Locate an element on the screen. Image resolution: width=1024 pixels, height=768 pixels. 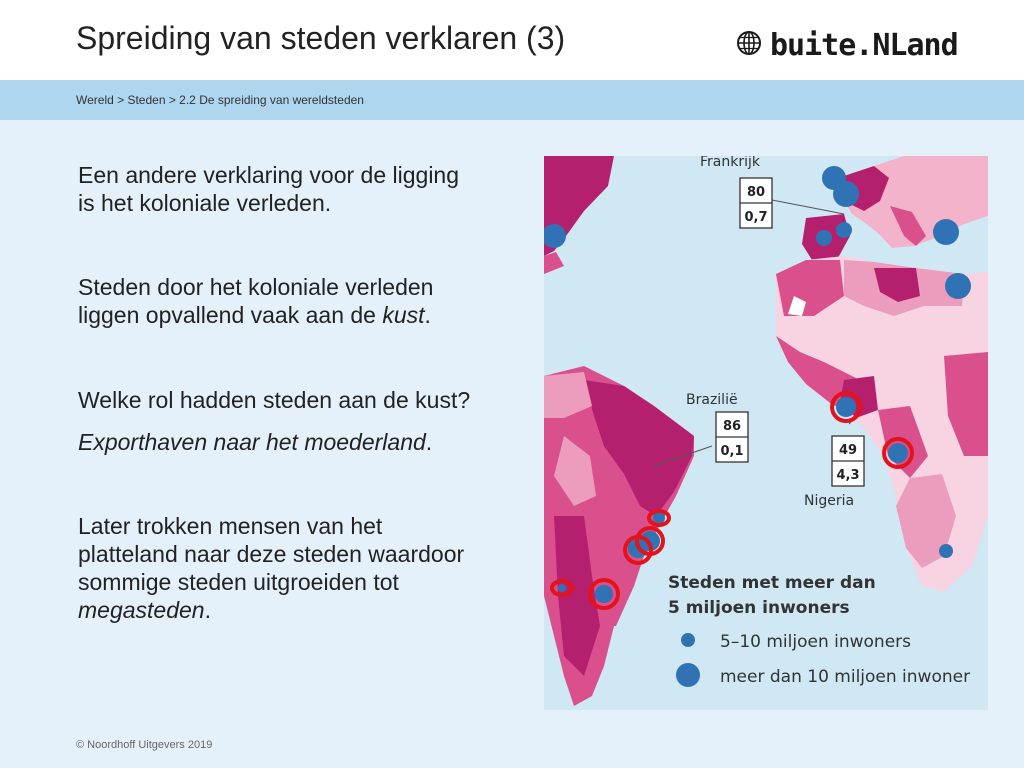
text-line: platteland naar deze steden waardoor is located at coordinates (271, 554).